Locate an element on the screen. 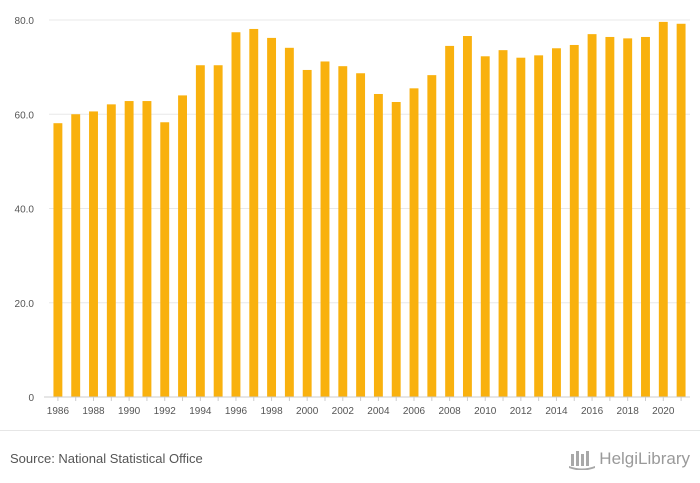 The height and width of the screenshot is (483, 700). bar-1992 is located at coordinates (165, 259).